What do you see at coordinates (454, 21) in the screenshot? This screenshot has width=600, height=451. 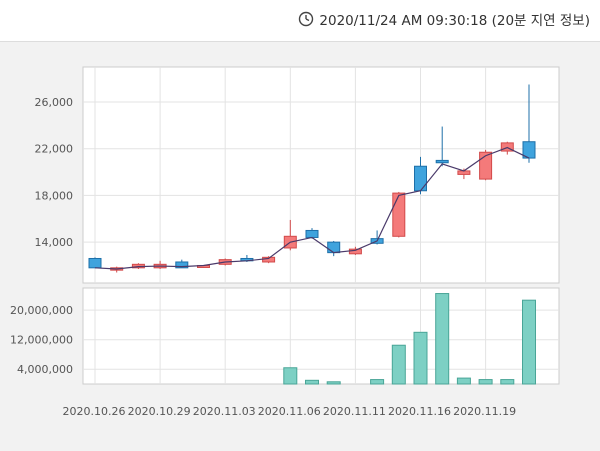 I see `timestamp-text: 2020/11/24 AM 09:30:18 (20분 지연 정보)` at bounding box center [454, 21].